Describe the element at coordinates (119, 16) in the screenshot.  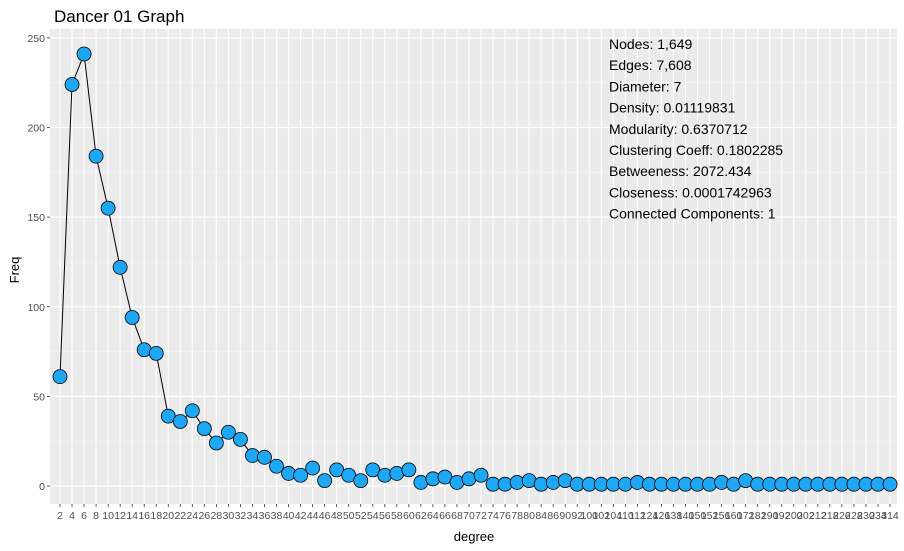
I see `chart-title: Dancer 01 Graph` at that location.